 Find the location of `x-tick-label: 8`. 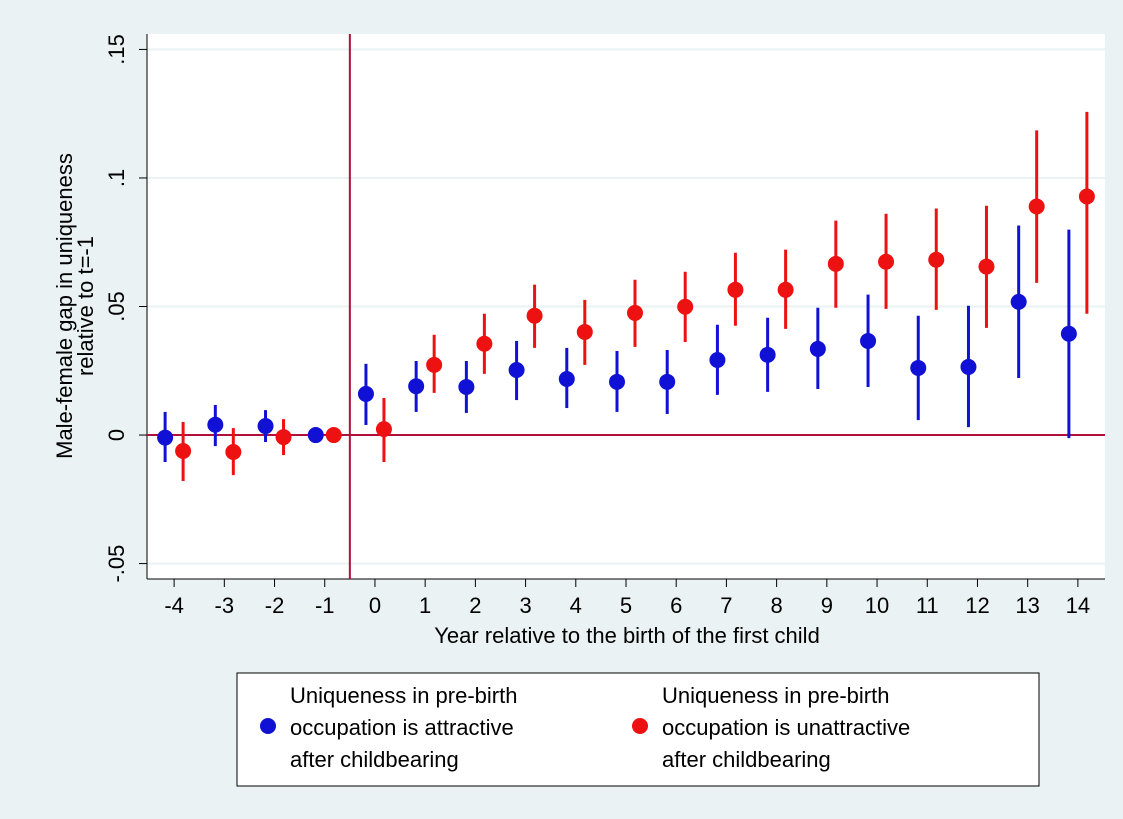

x-tick-label: 8 is located at coordinates (777, 605).